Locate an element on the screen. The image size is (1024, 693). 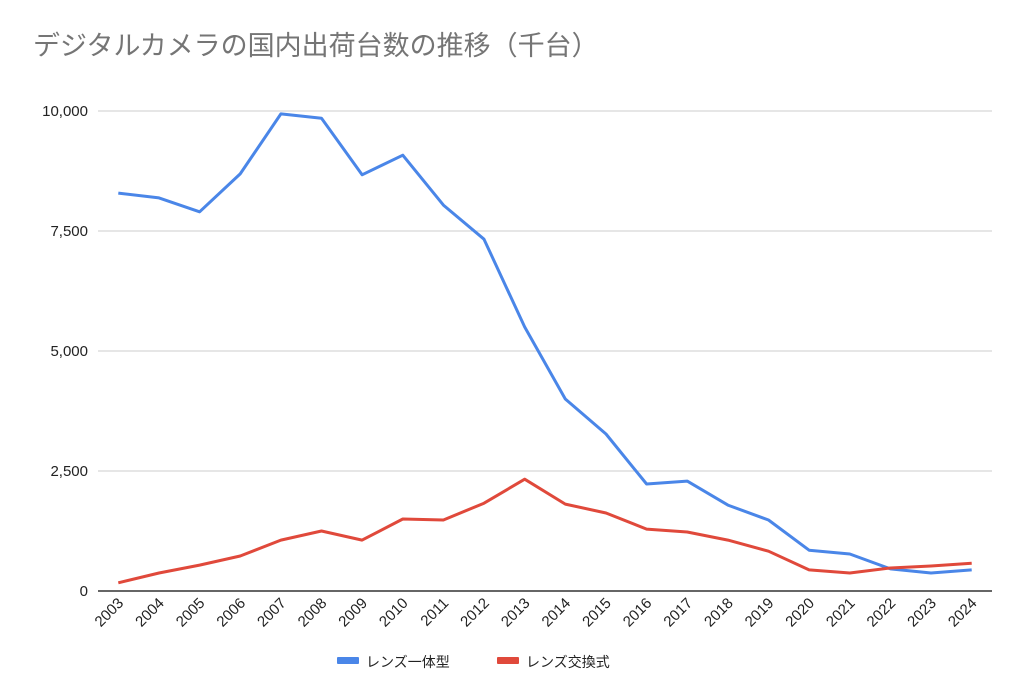
x-tick-label: 2022 is located at coordinates (882, 613).